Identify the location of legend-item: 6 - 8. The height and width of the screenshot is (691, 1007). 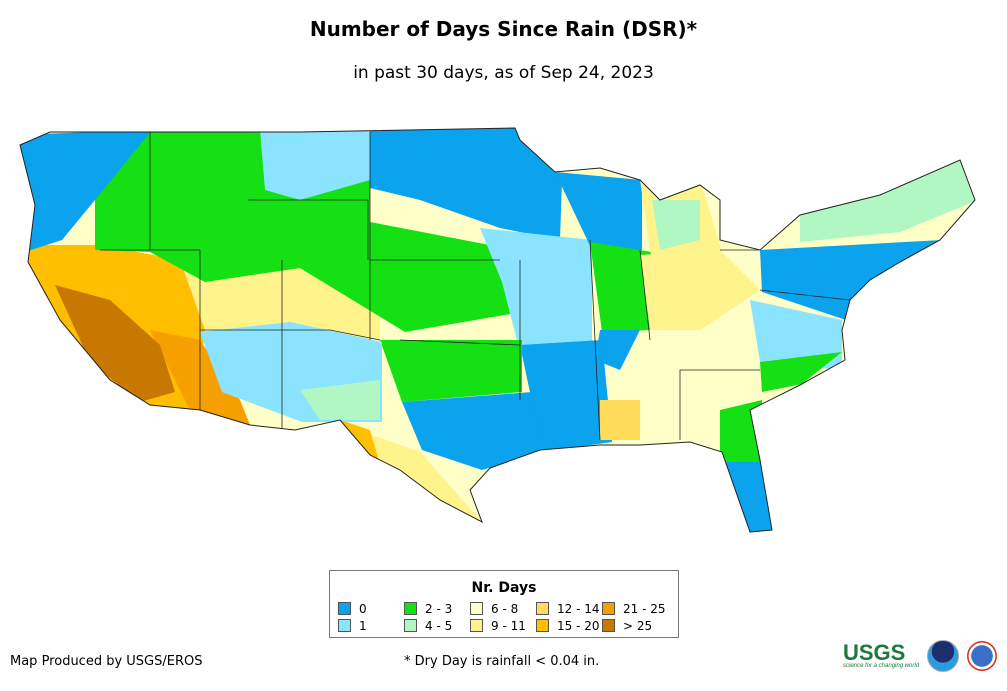
(503, 608).